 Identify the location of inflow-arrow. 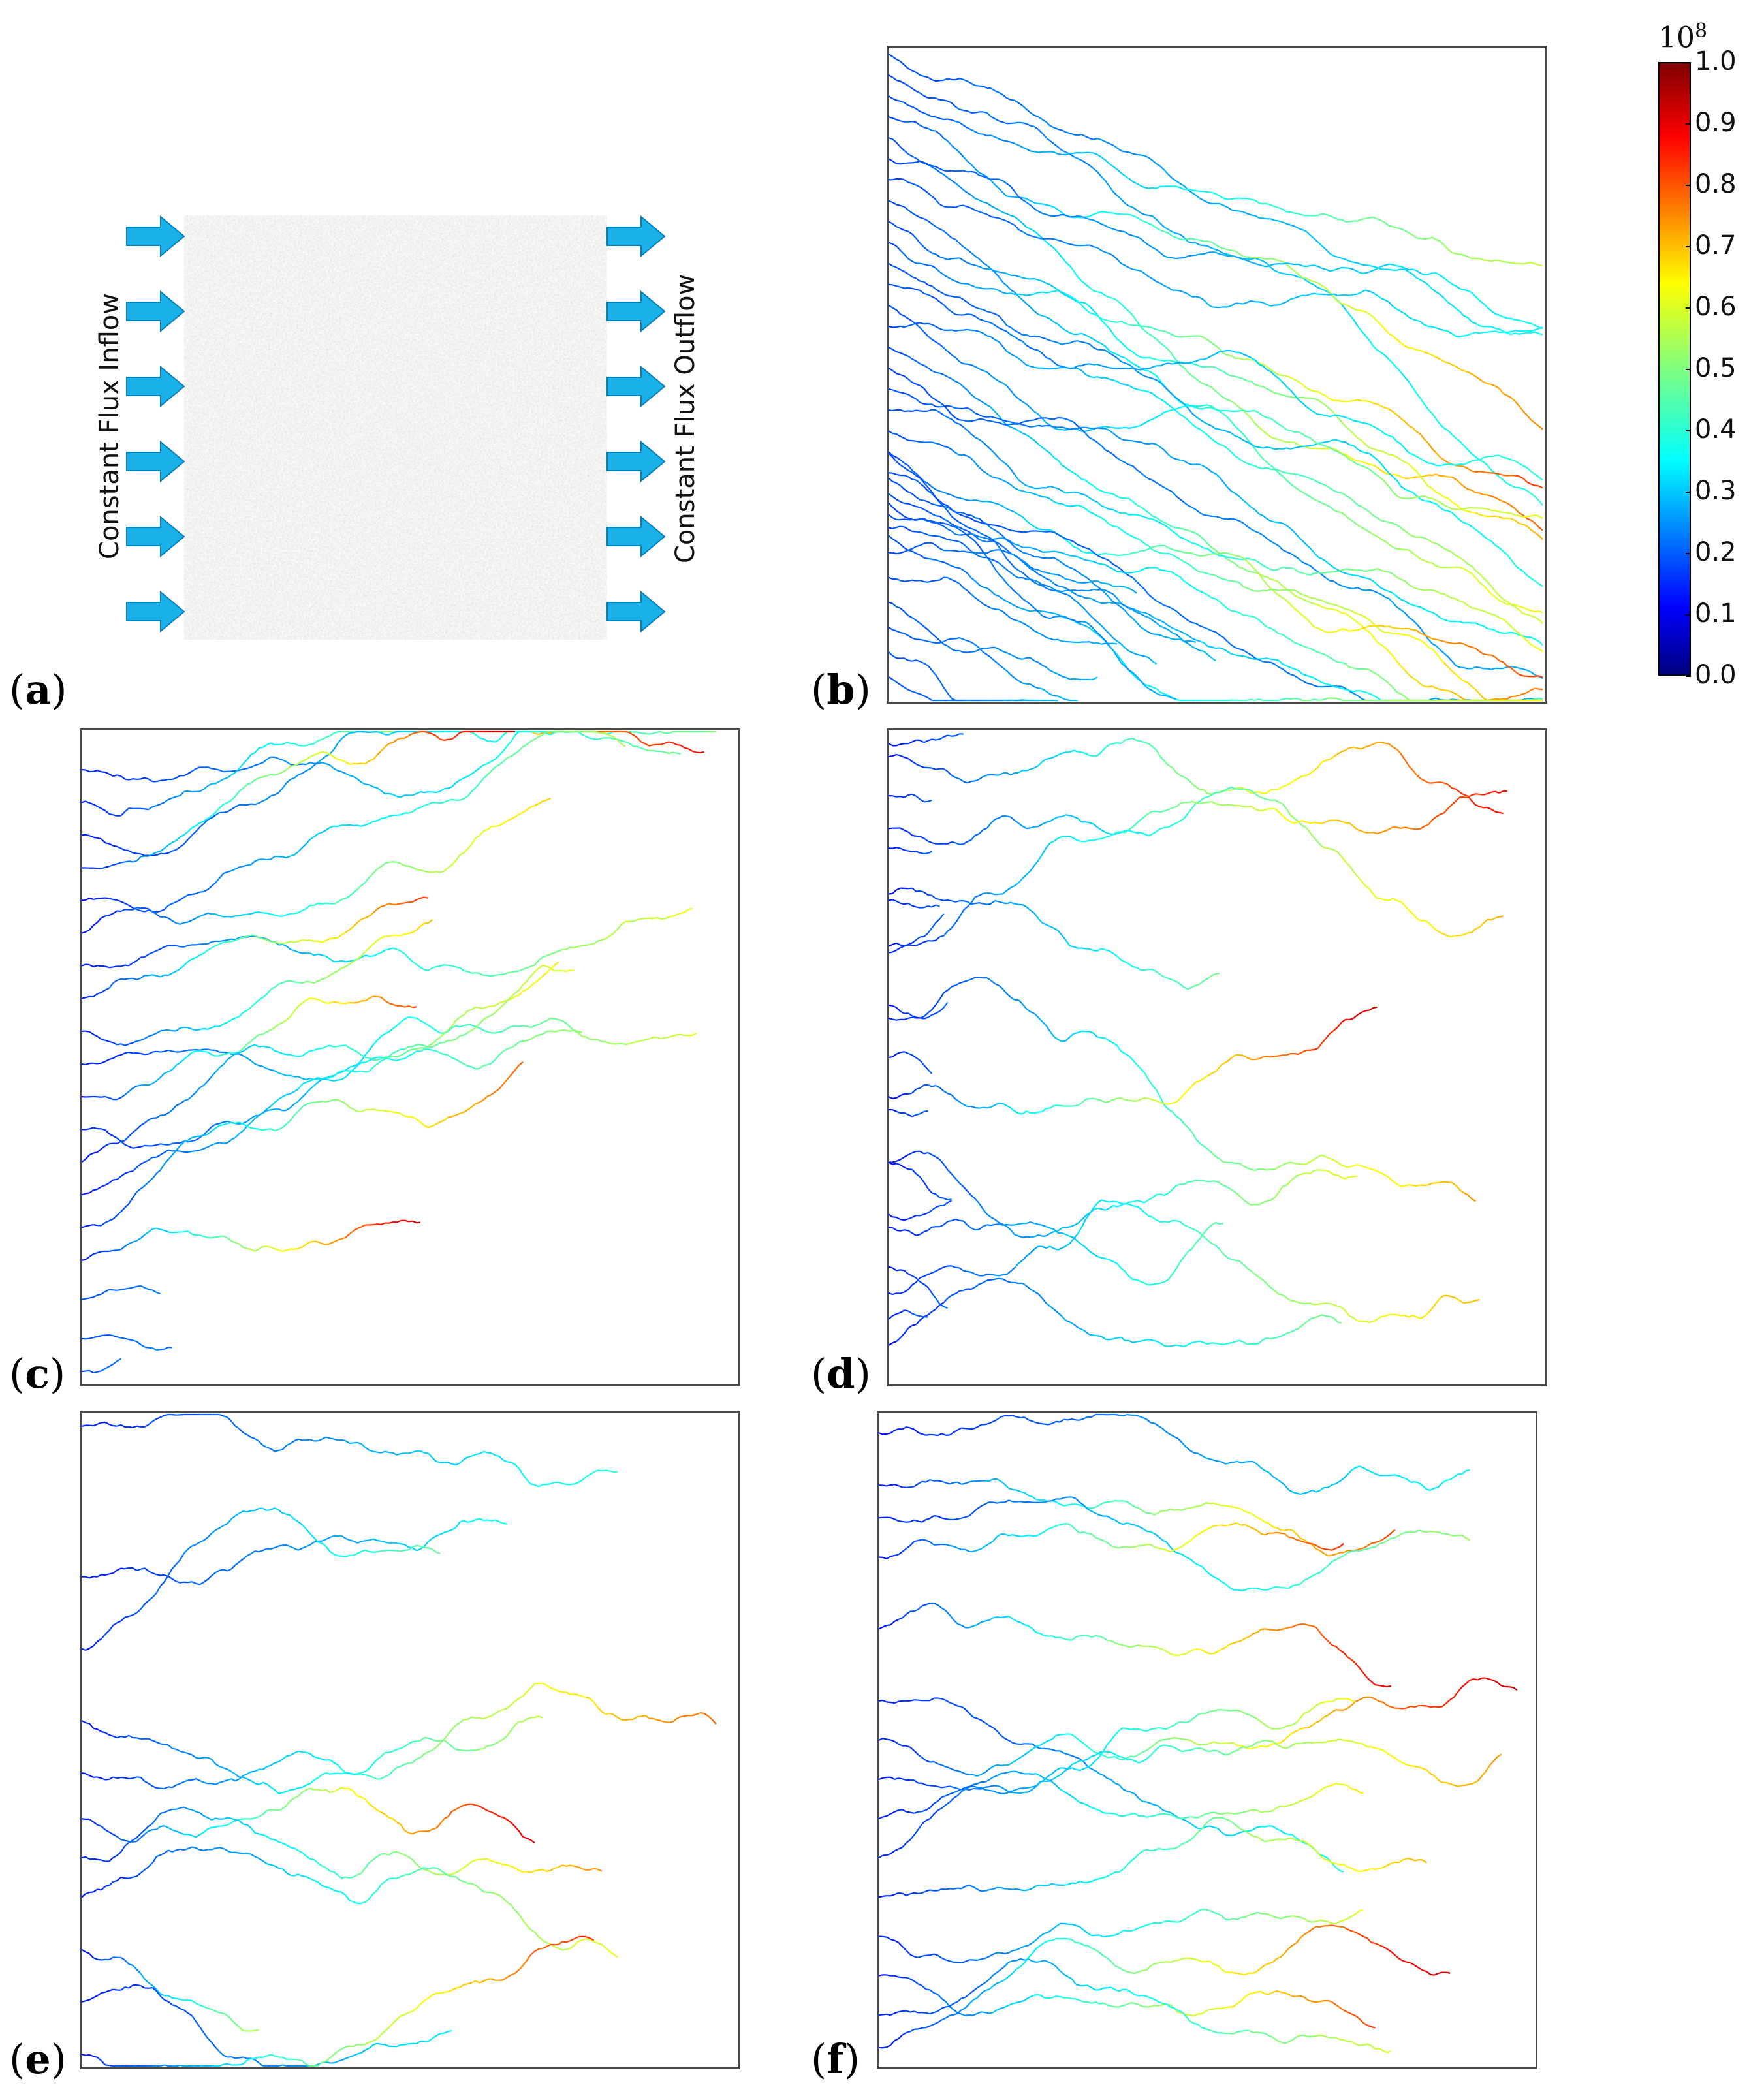
(155, 611).